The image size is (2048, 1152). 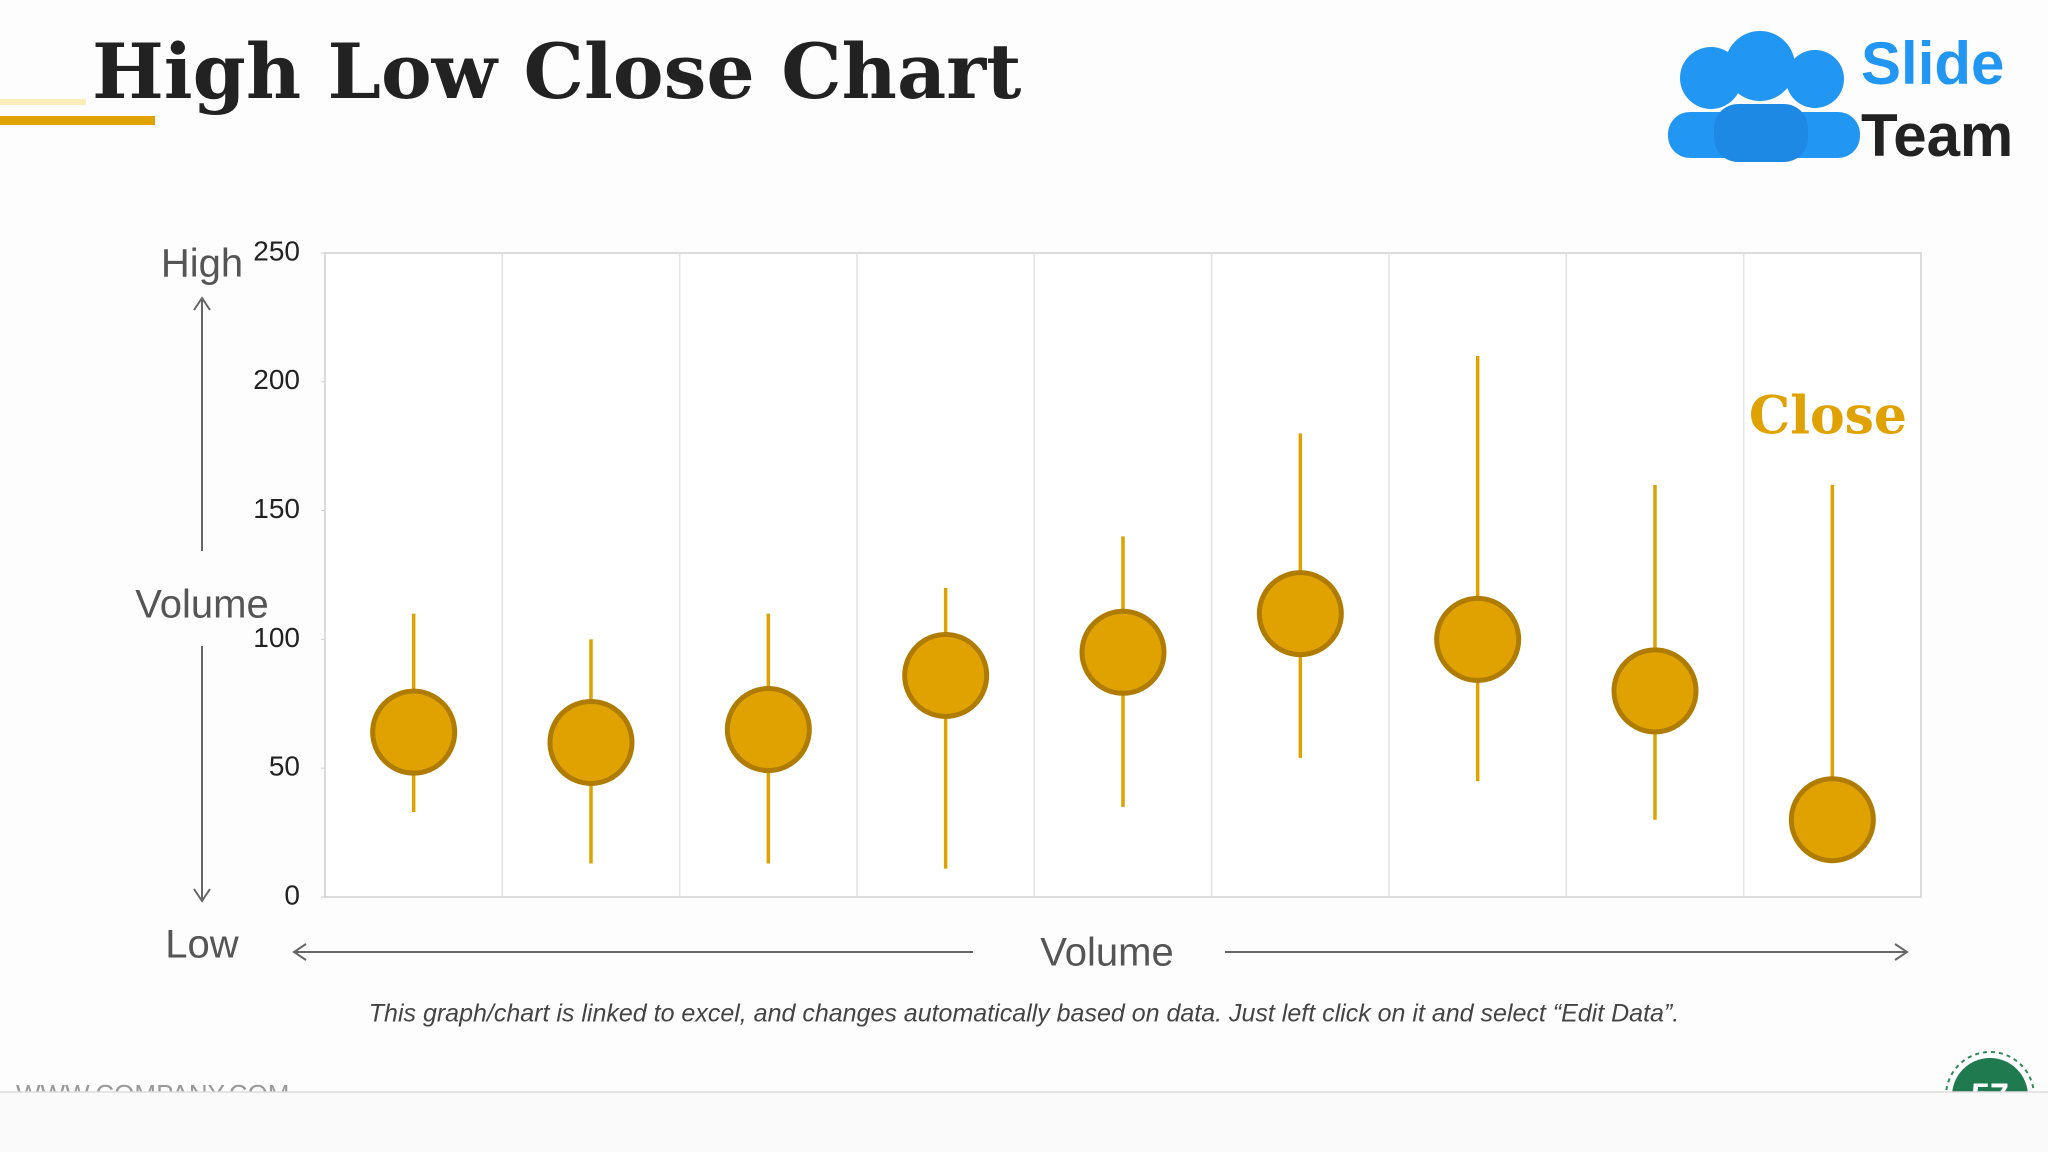 What do you see at coordinates (276, 637) in the screenshot?
I see `y-tick-label: 100` at bounding box center [276, 637].